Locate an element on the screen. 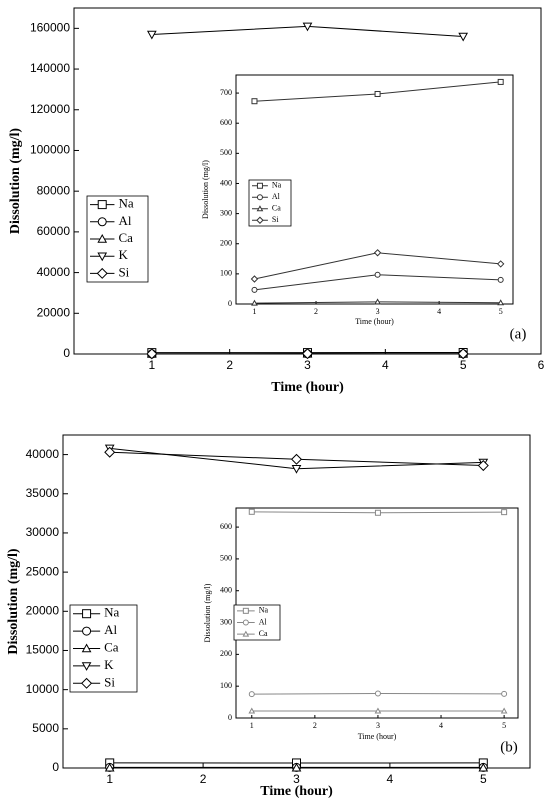 This screenshot has height=804, width=550. y-tick-label: 60000 is located at coordinates (54, 231).